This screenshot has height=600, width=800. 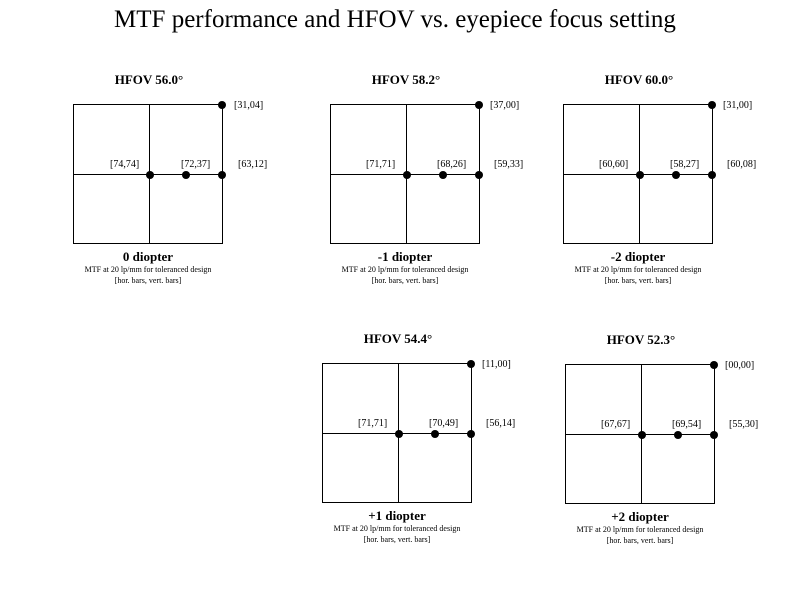 What do you see at coordinates (398, 338) in the screenshot?
I see `hfov-label: HFOV 54.4°` at bounding box center [398, 338].